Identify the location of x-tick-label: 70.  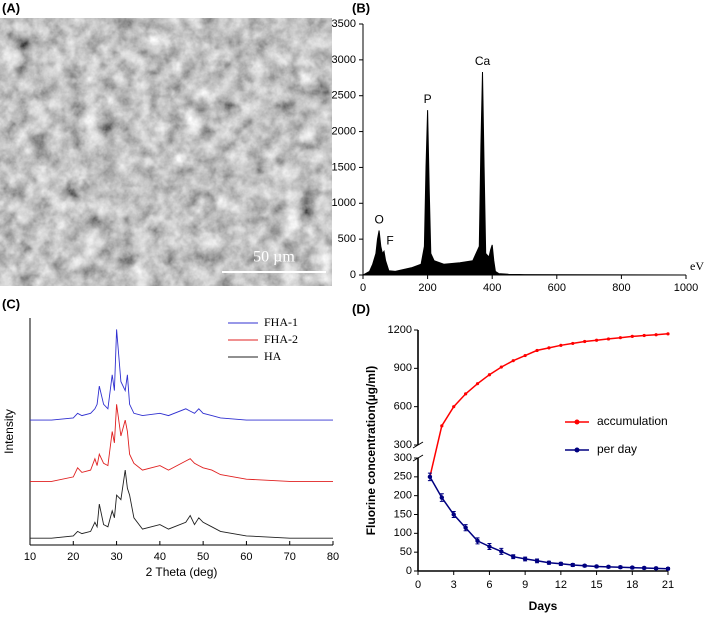
(290, 557).